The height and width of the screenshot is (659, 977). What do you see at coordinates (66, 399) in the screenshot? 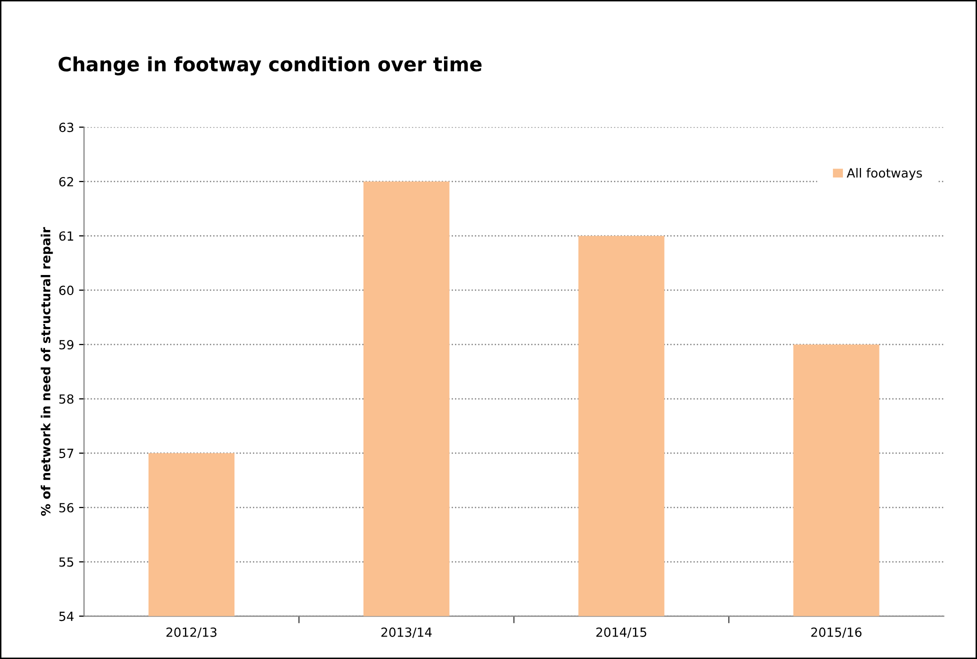
I see `y-tick-label: 58` at bounding box center [66, 399].